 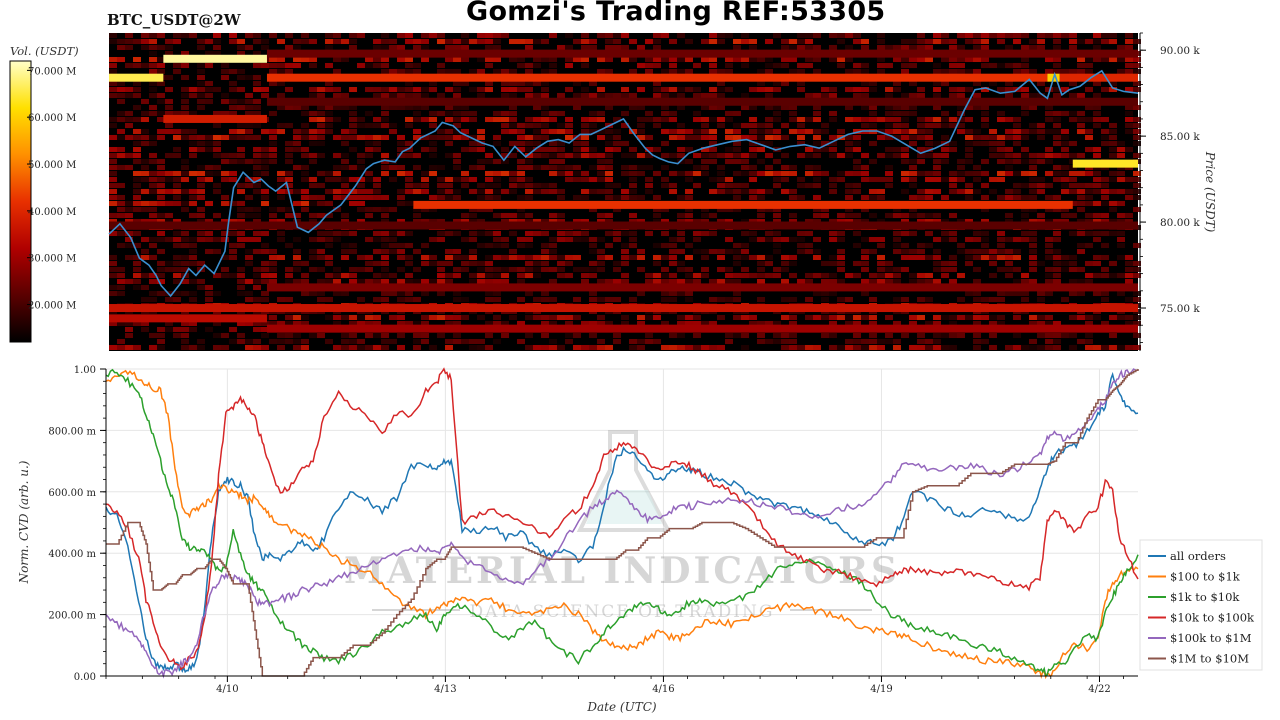 What do you see at coordinates (621, 707) in the screenshot?
I see `cvd-x-axis-label: Date (UTC)` at bounding box center [621, 707].